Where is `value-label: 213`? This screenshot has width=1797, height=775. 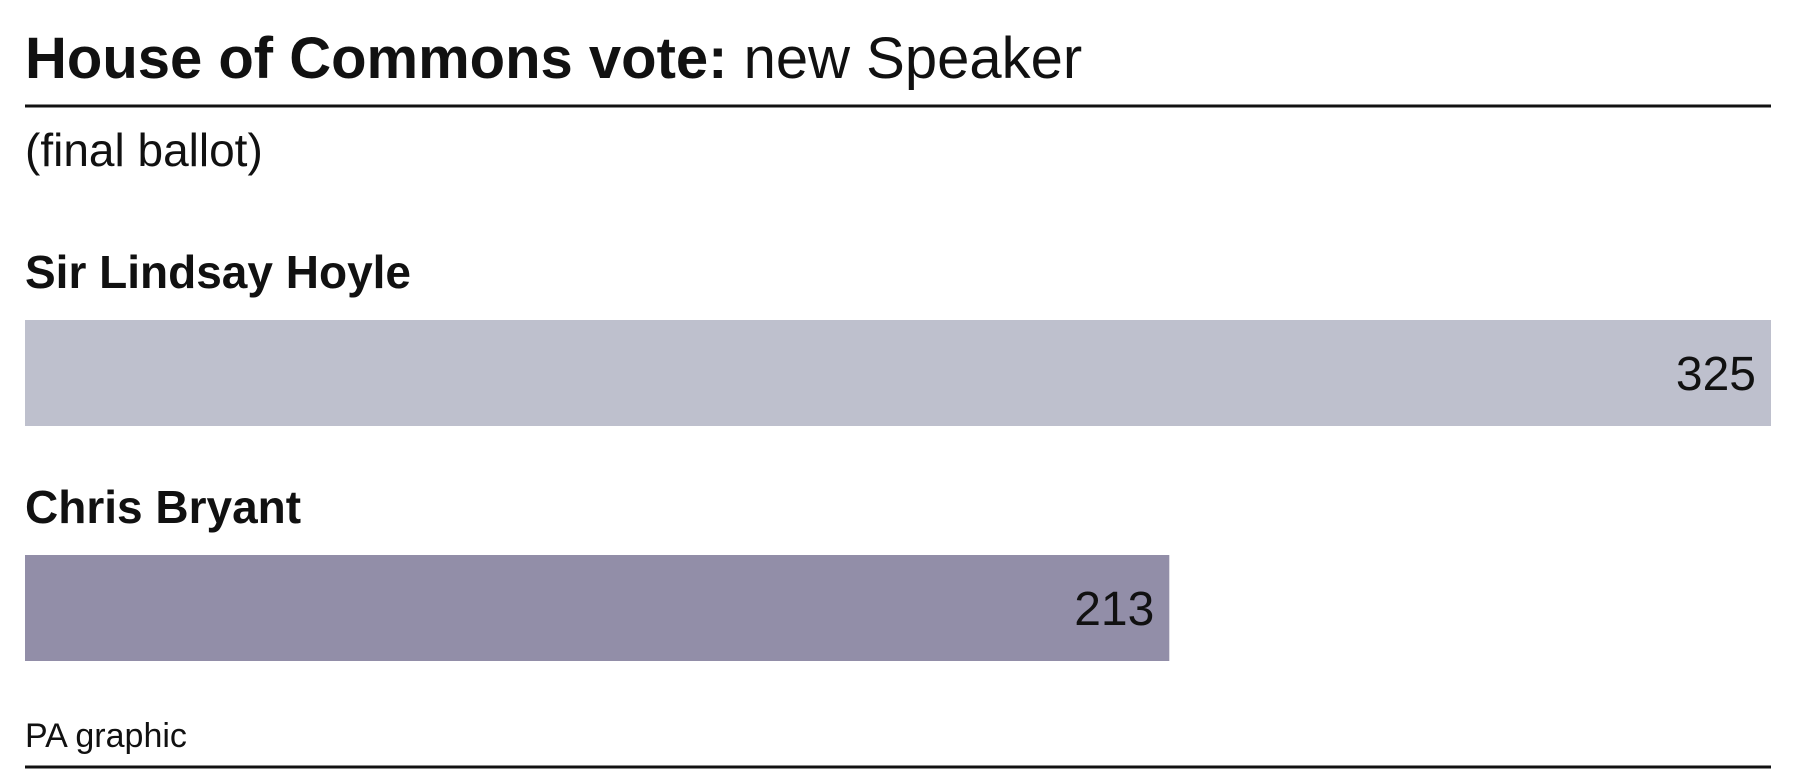
value-label: 213 is located at coordinates (1114, 609).